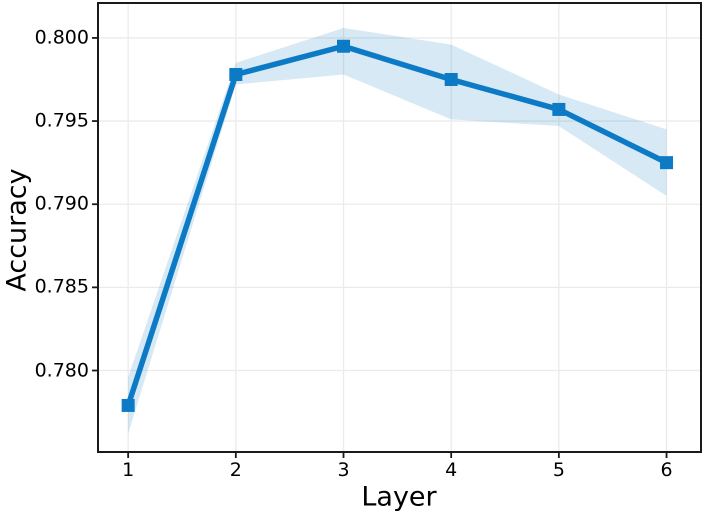 The width and height of the screenshot is (718, 518). Describe the element at coordinates (61, 120) in the screenshot. I see `y-tick-label: 0.795` at that location.